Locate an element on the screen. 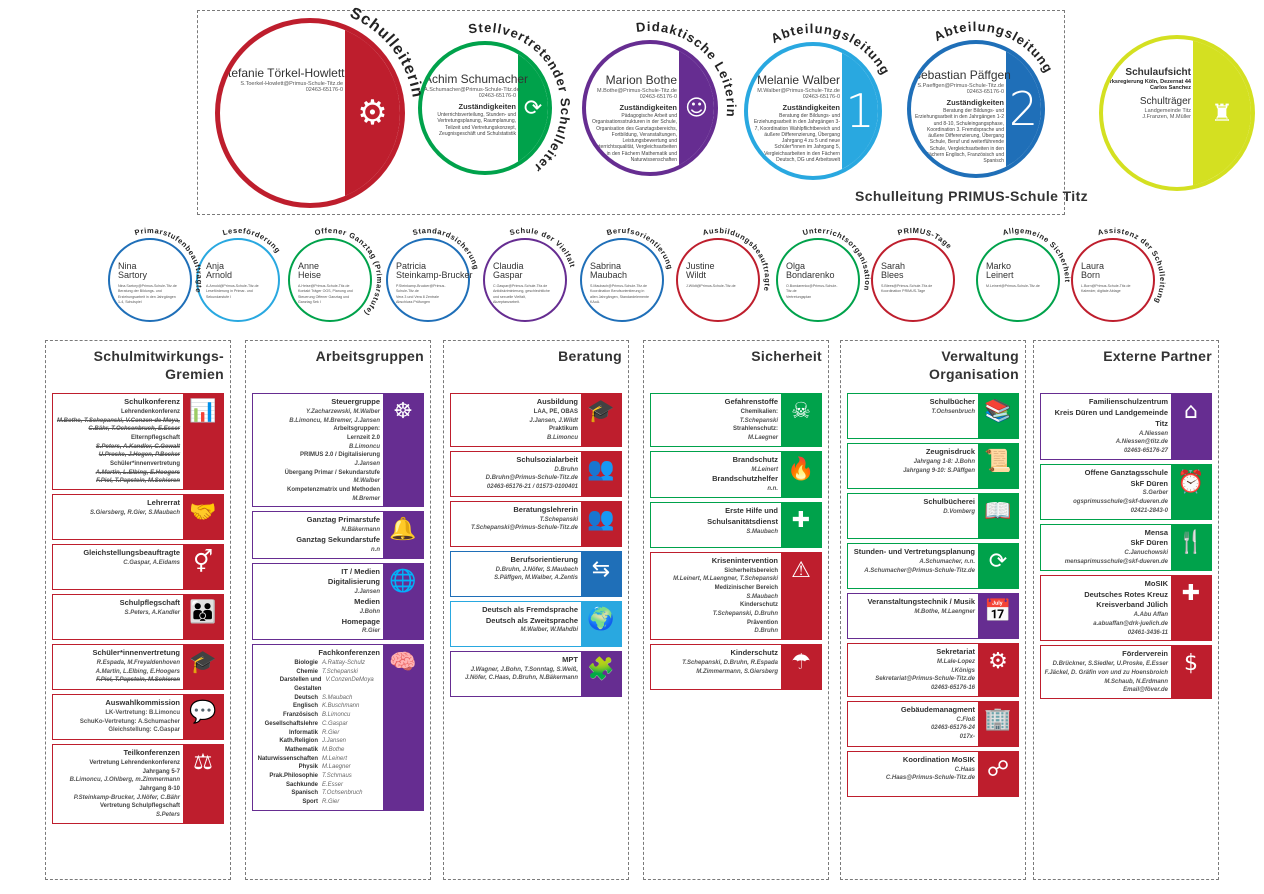  role-card: Schulbücher T.Ochsenbruch 📚 is located at coordinates (933, 416).